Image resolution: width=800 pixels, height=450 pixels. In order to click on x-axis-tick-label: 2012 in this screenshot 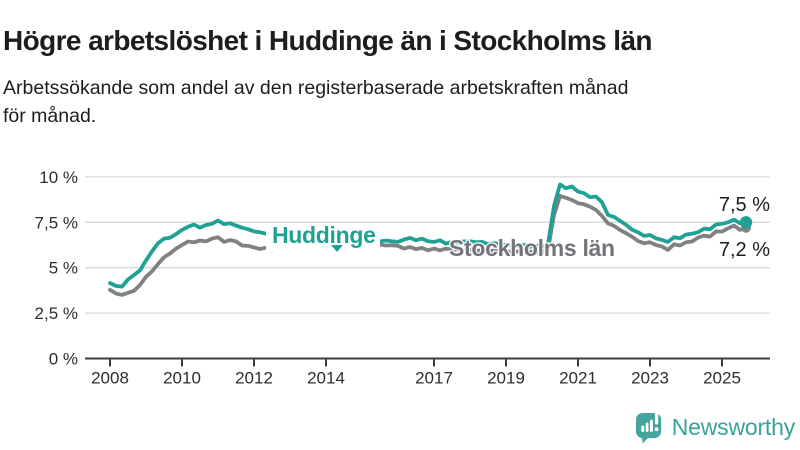, I will do `click(254, 378)`.